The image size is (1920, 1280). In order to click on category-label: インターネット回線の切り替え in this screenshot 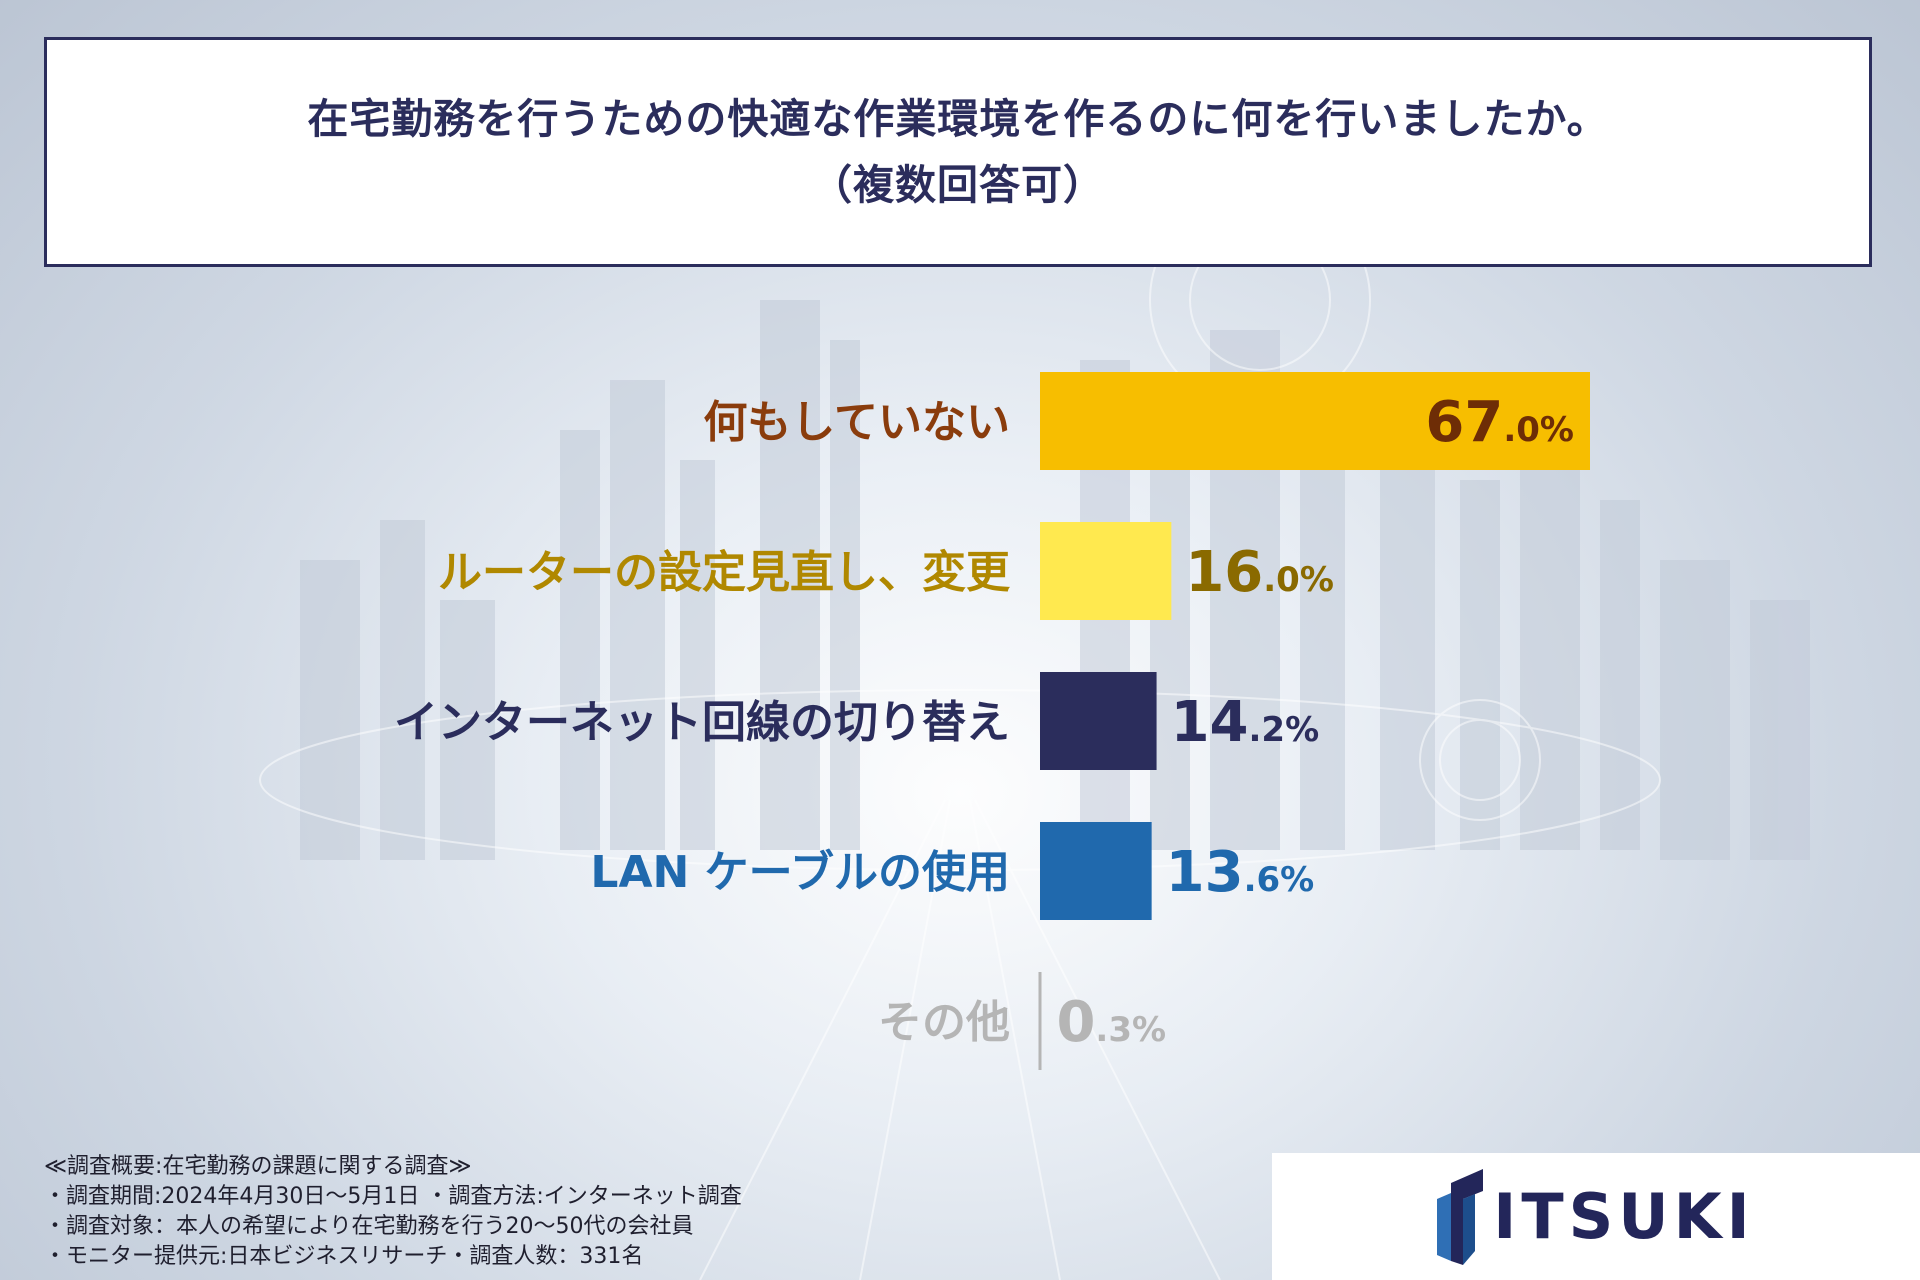, I will do `click(702, 722)`.